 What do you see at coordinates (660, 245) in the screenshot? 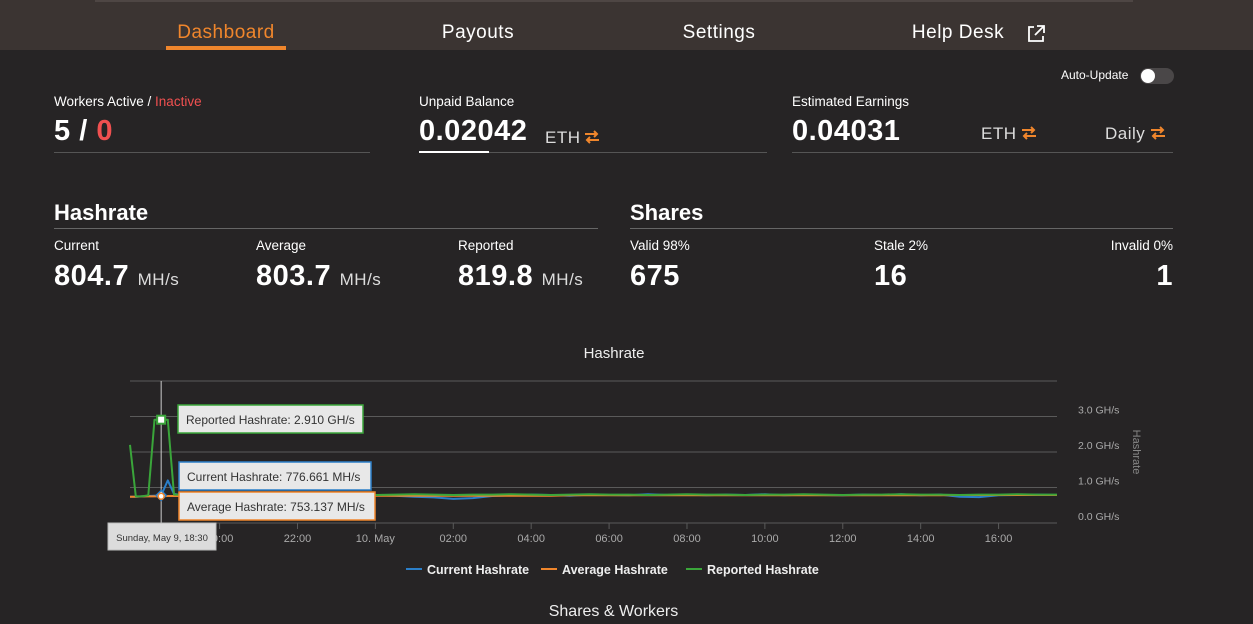
I see `shares-label: Valid 98%` at bounding box center [660, 245].